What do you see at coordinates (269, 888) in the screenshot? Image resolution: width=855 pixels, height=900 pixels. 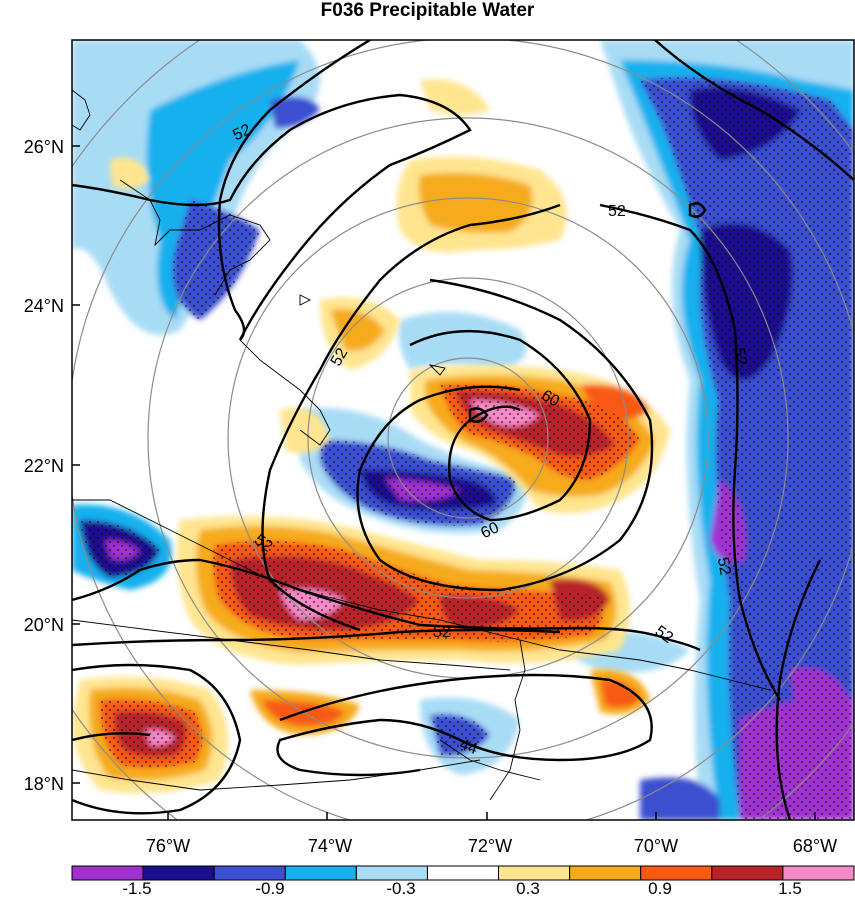 I see `colorbar-label: -0.9` at bounding box center [269, 888].